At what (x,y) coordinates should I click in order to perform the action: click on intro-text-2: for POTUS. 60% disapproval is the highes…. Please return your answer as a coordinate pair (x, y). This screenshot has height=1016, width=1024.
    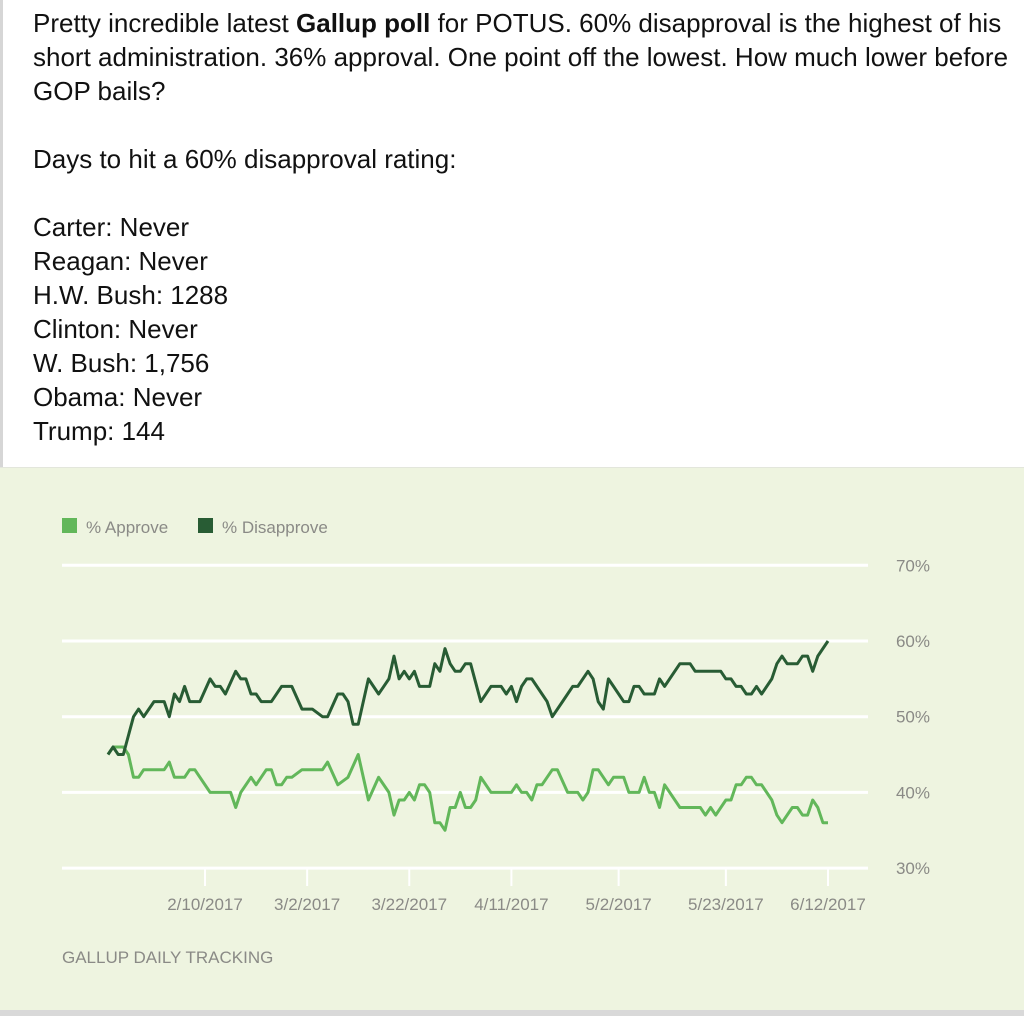
    Looking at the image, I should click on (521, 57).